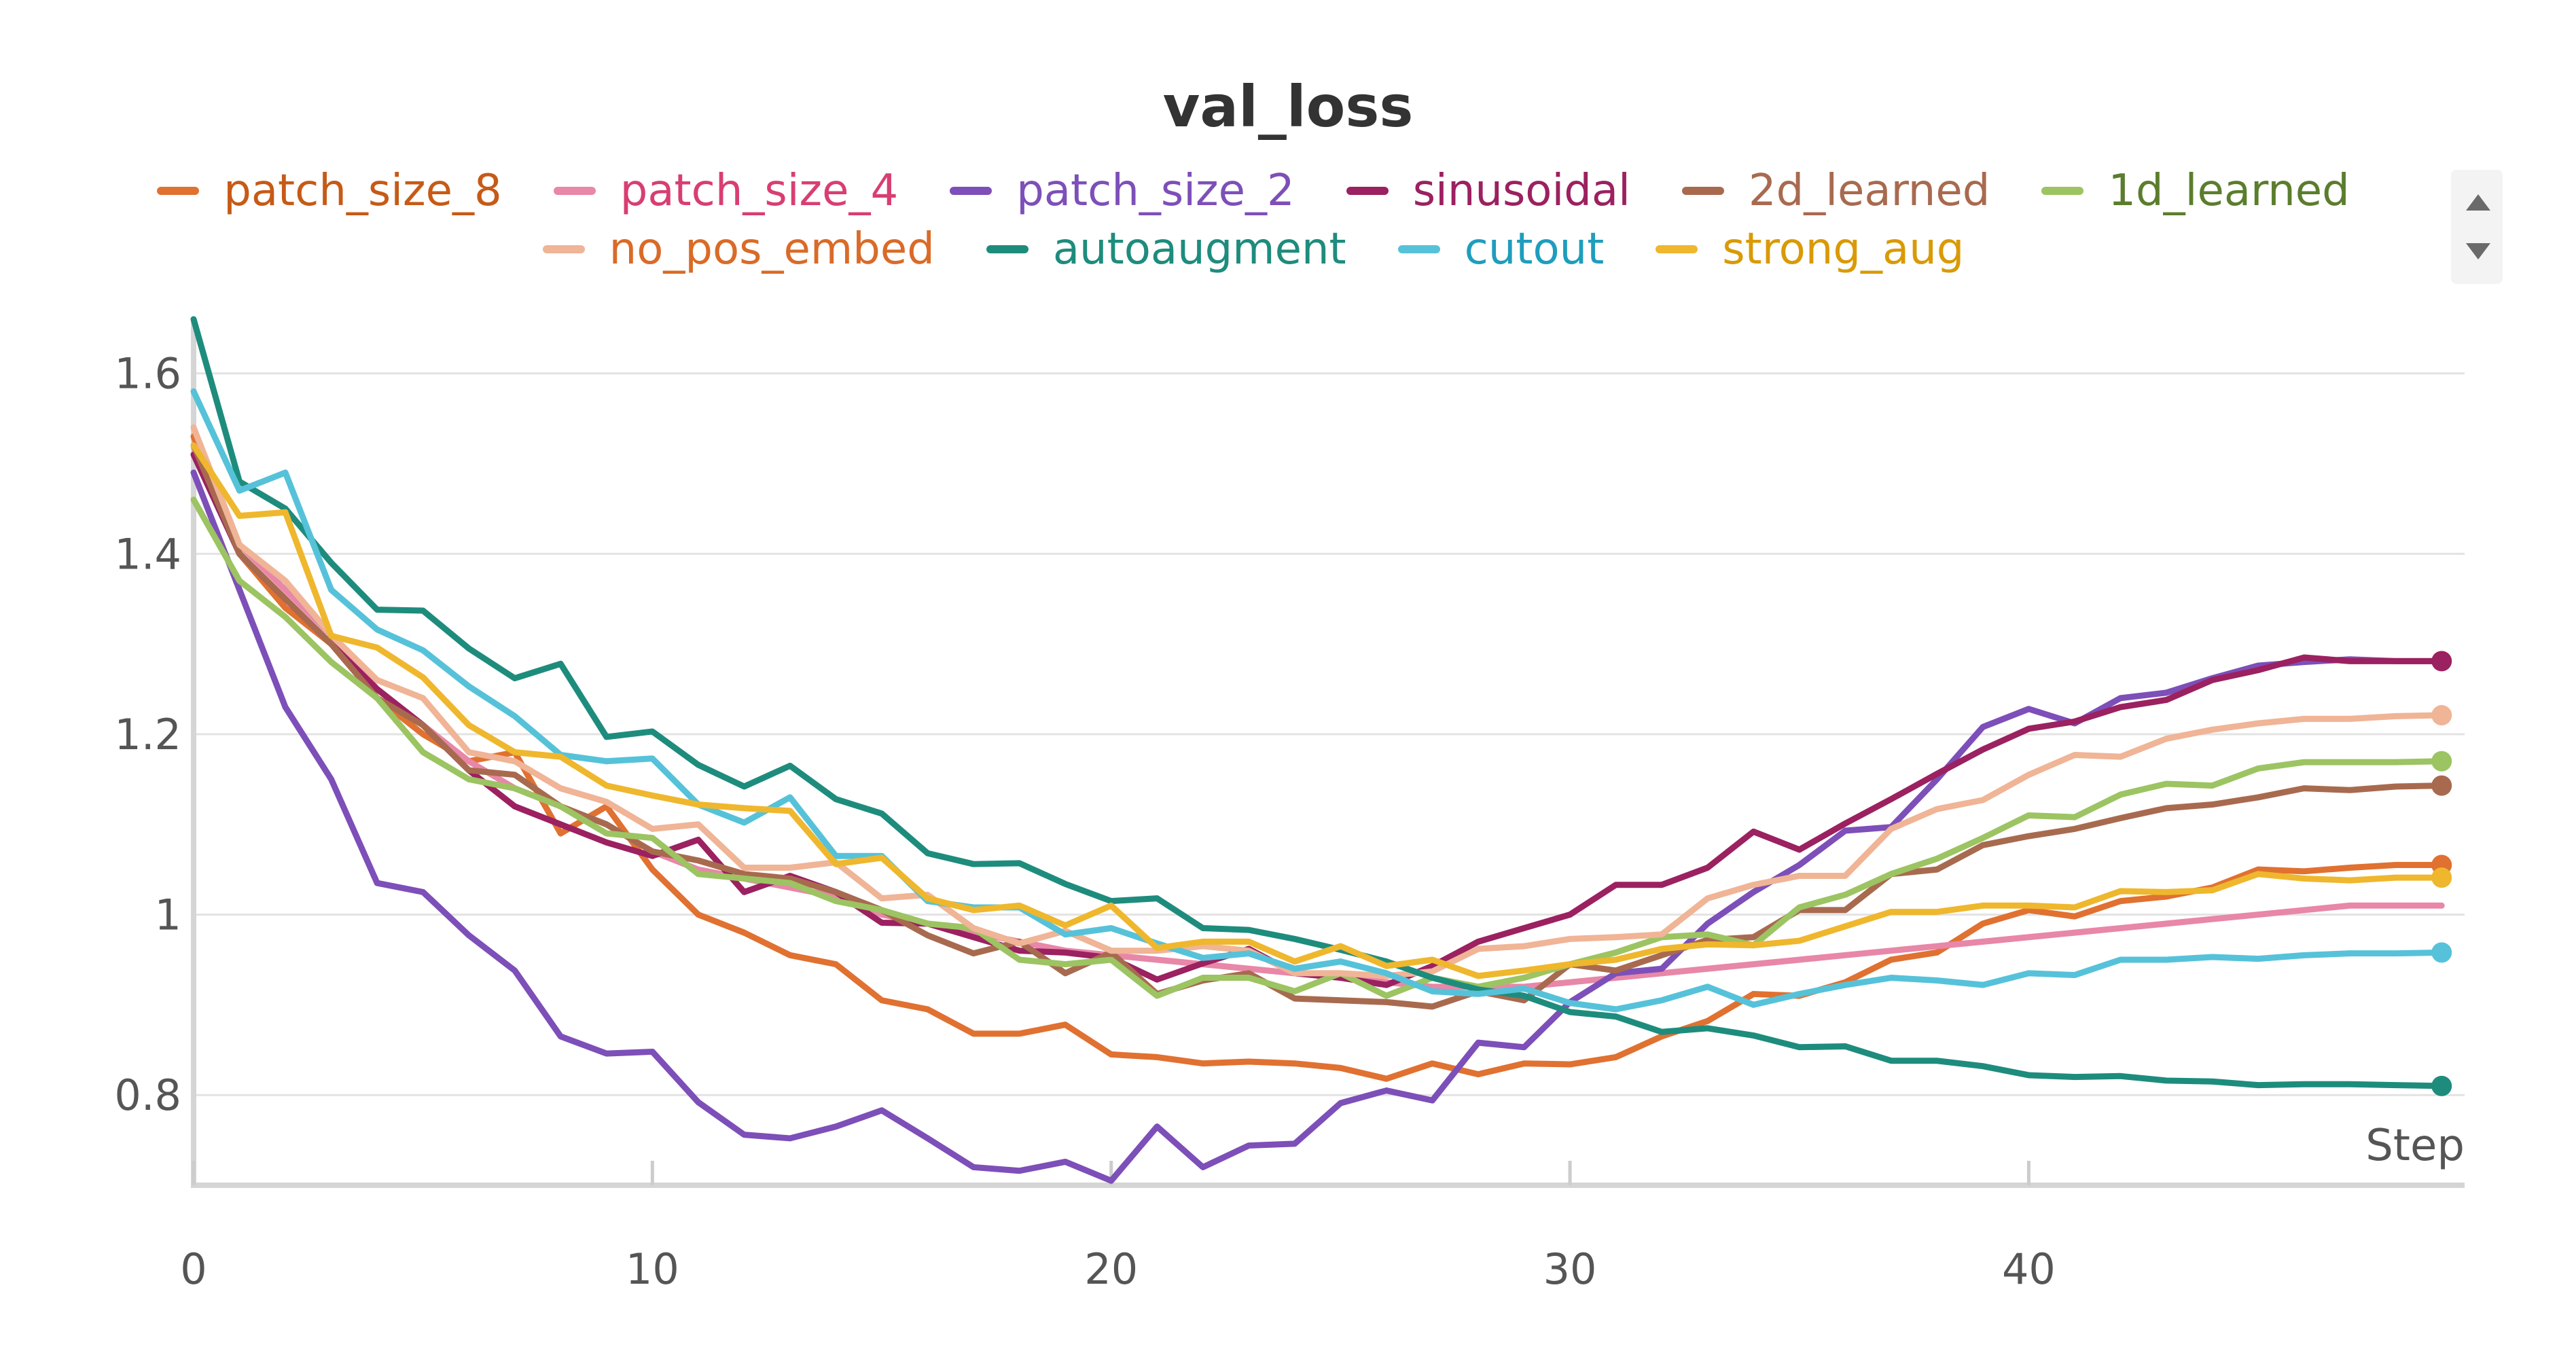 Image resolution: width=2576 pixels, height=1353 pixels. Describe the element at coordinates (1869, 191) in the screenshot. I see `legend-label-2d-learned: 2d_learned` at that location.